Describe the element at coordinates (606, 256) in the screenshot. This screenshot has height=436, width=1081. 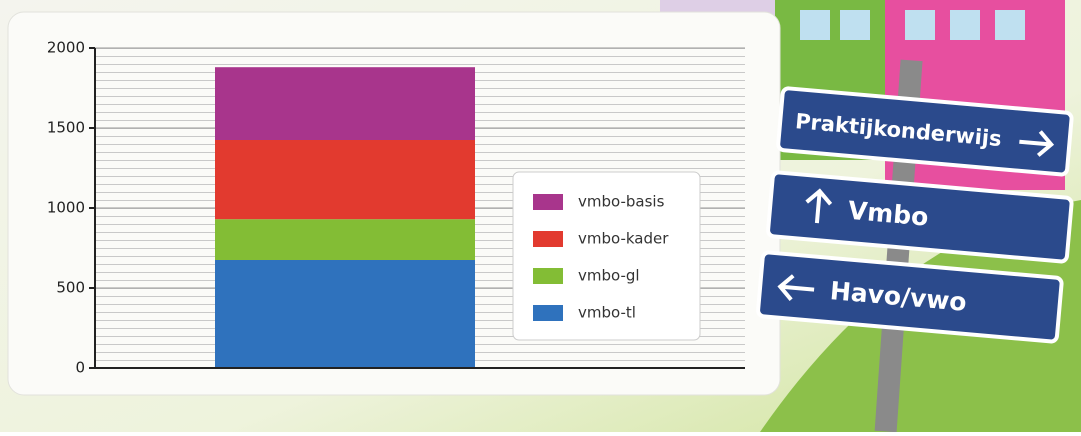
I see `legend` at that location.